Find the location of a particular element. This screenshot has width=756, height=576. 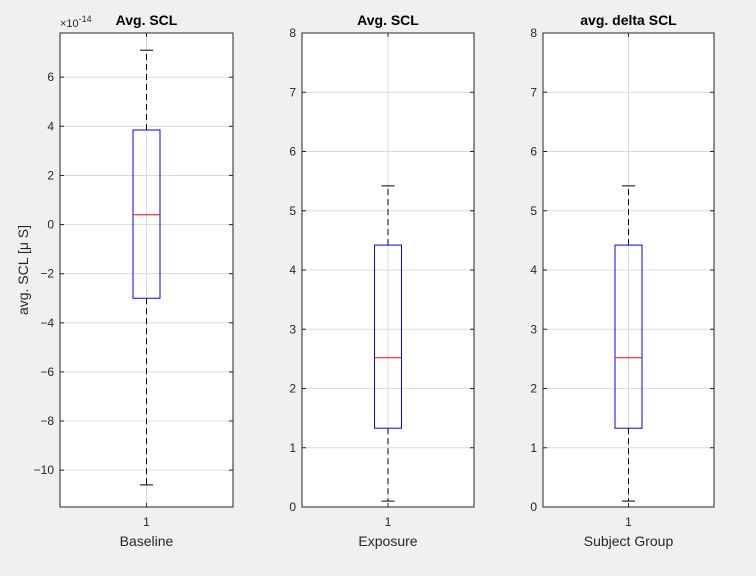

x-axis-label: Baseline is located at coordinates (147, 541).